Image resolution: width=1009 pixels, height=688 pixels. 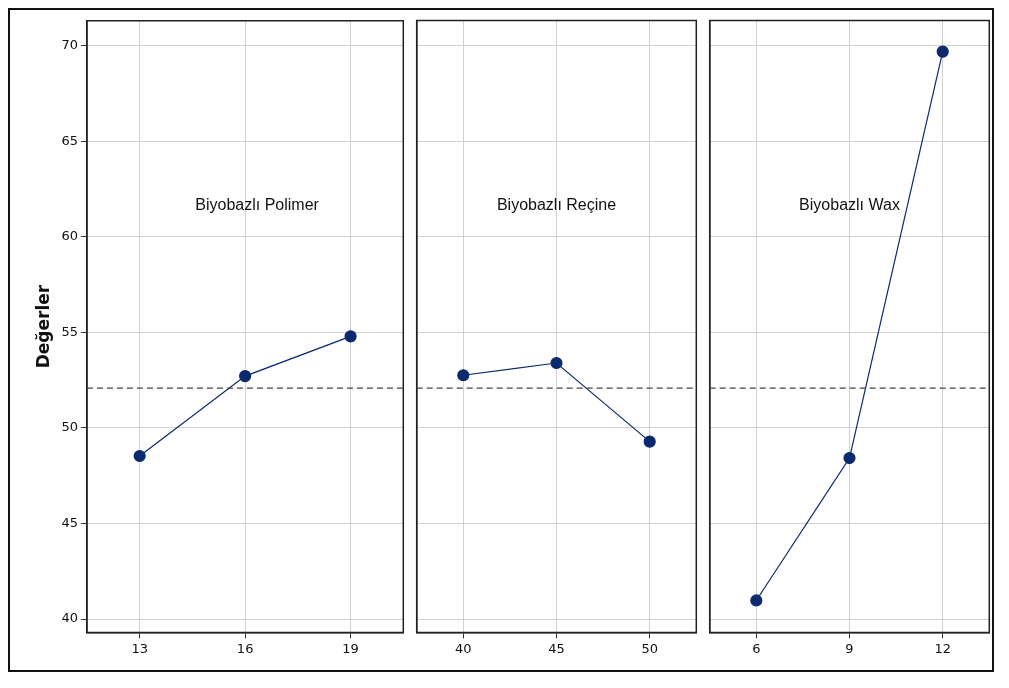 What do you see at coordinates (849, 648) in the screenshot?
I see `x-tick-label: 9` at bounding box center [849, 648].